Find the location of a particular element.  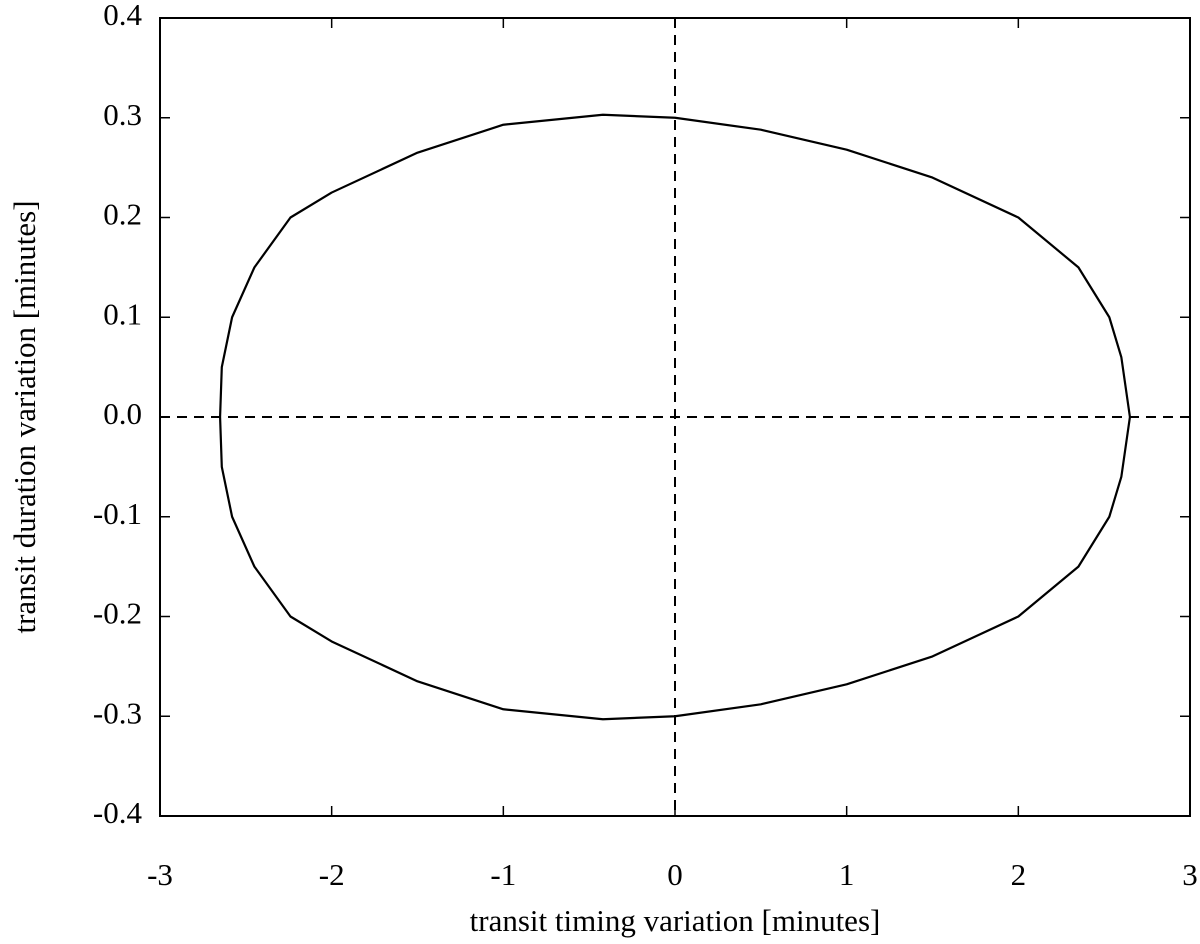

y-tick-label: 0.0 is located at coordinates (122, 413).